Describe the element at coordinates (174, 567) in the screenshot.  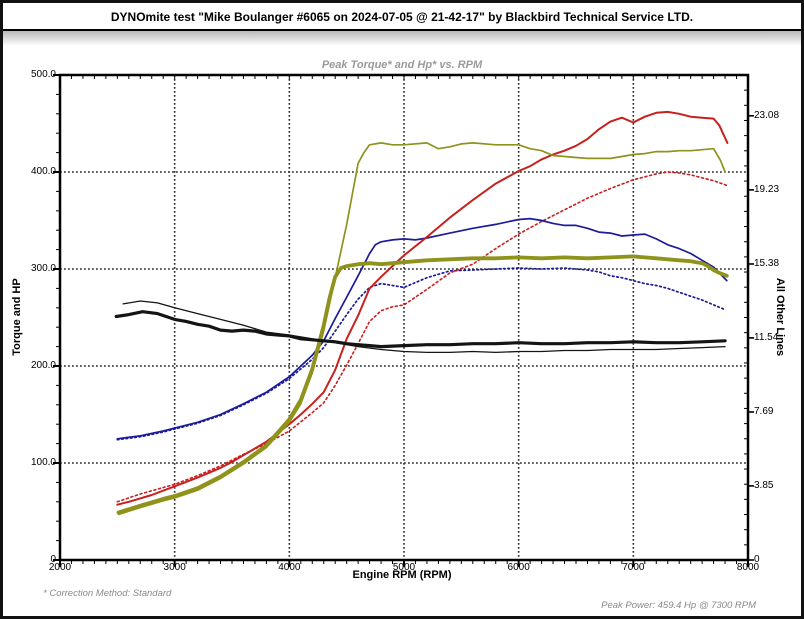
I see `x-tick-label: 3000` at that location.